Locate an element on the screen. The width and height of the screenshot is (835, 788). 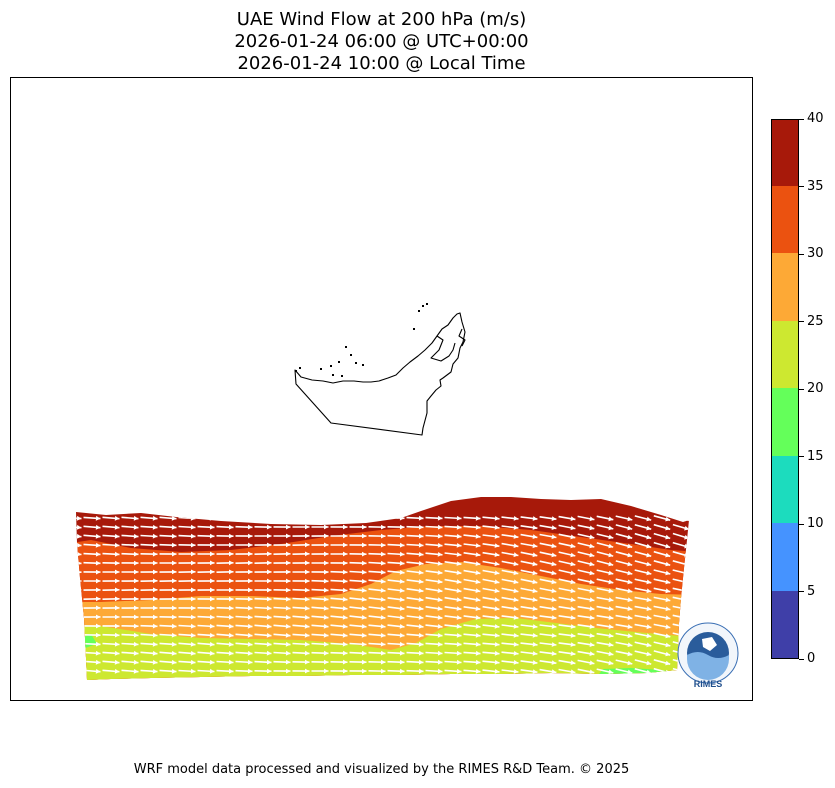
wind-vector is located at coordinates (79, 644).